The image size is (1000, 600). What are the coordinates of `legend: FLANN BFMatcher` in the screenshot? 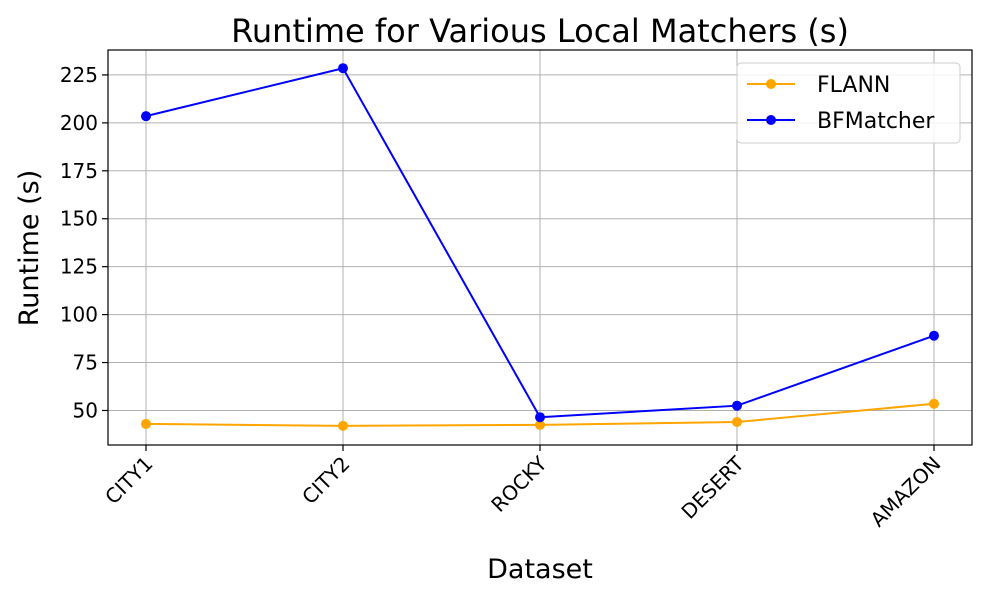 It's located at (848, 103).